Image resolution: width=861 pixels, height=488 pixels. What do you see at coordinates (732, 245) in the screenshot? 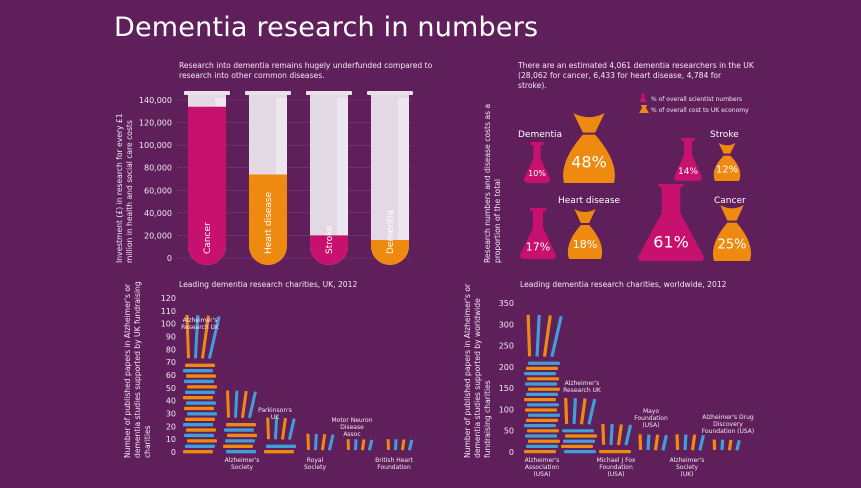
I see `bag-value-label: 25%` at bounding box center [732, 245].